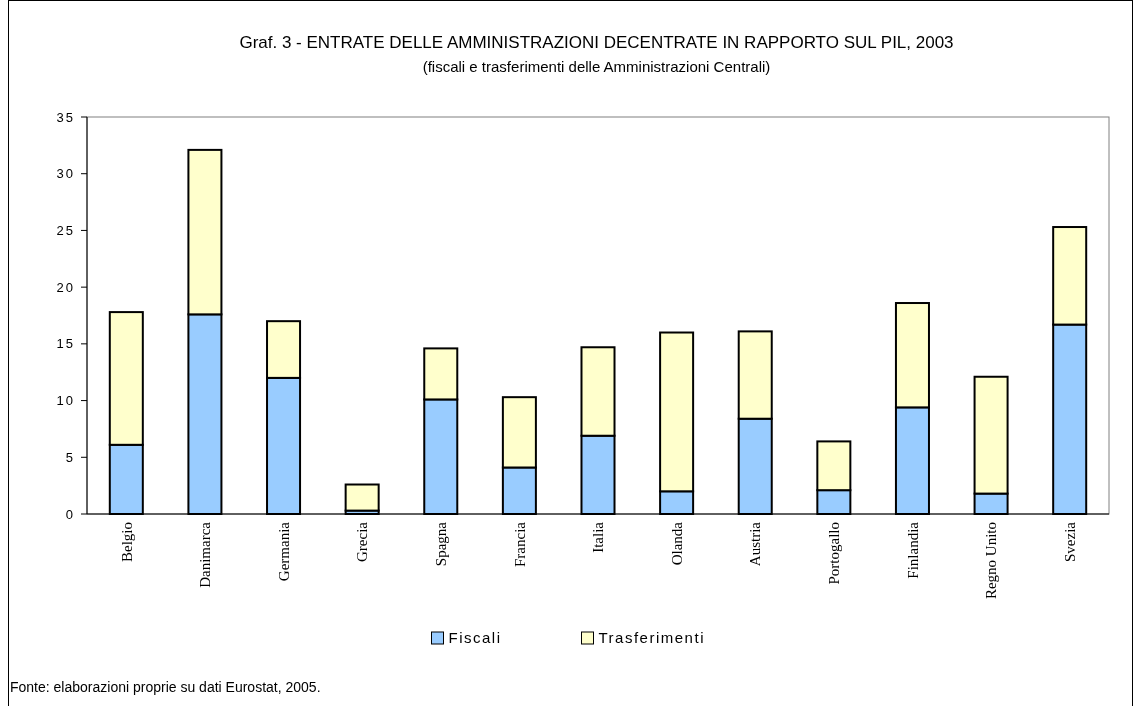 The width and height of the screenshot is (1133, 706). What do you see at coordinates (755, 544) in the screenshot?
I see `x-tick-label: Austria` at bounding box center [755, 544].